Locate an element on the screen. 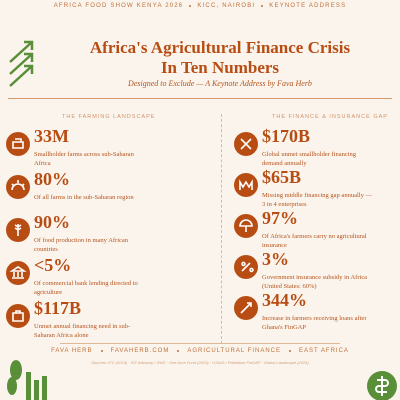 This screenshot has height=400, width=400. stat-number: $117B is located at coordinates (58, 308).